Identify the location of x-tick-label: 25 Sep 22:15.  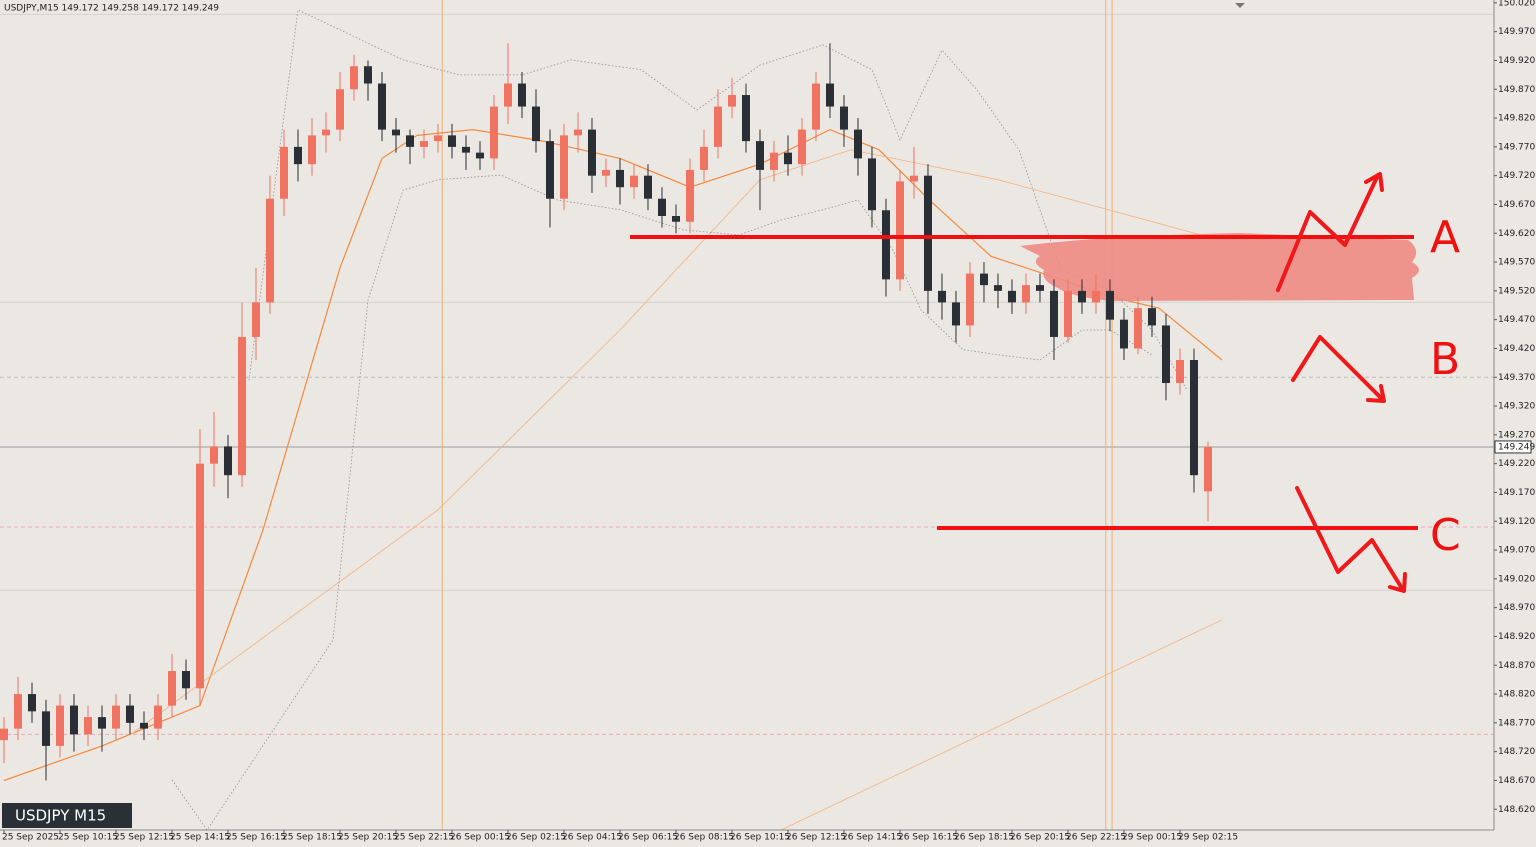
(424, 838).